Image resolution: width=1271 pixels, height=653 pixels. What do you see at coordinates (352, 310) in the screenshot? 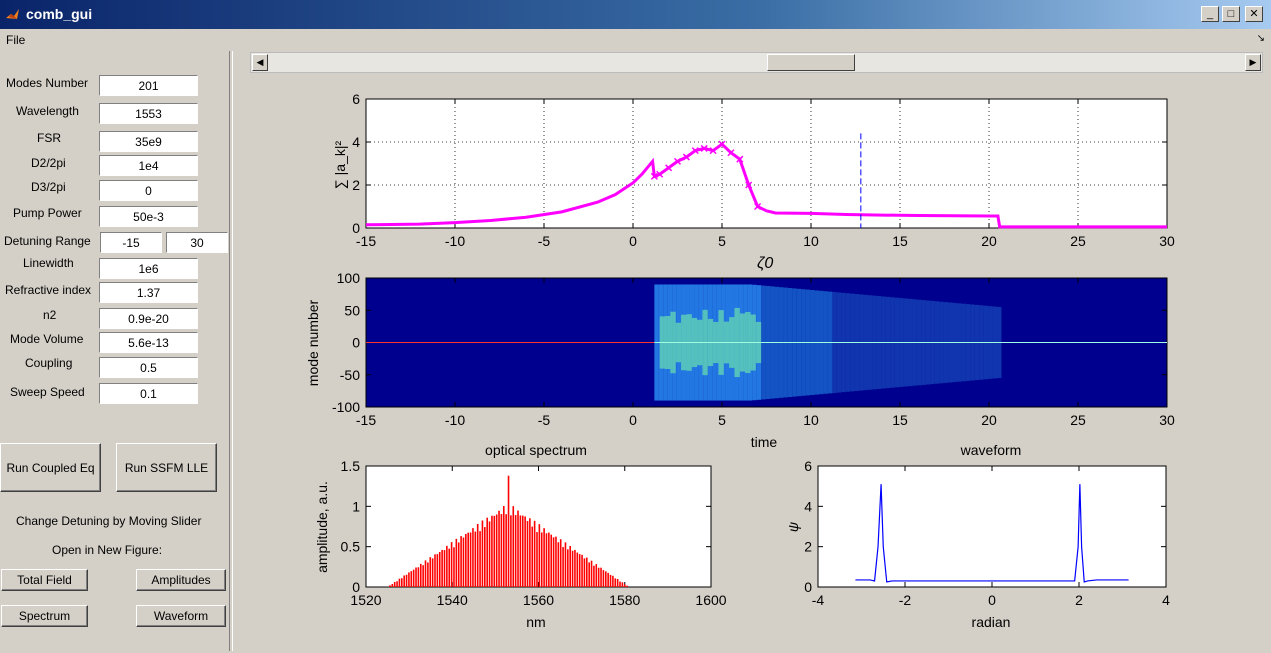
I see `y-tick-label: 50` at bounding box center [352, 310].